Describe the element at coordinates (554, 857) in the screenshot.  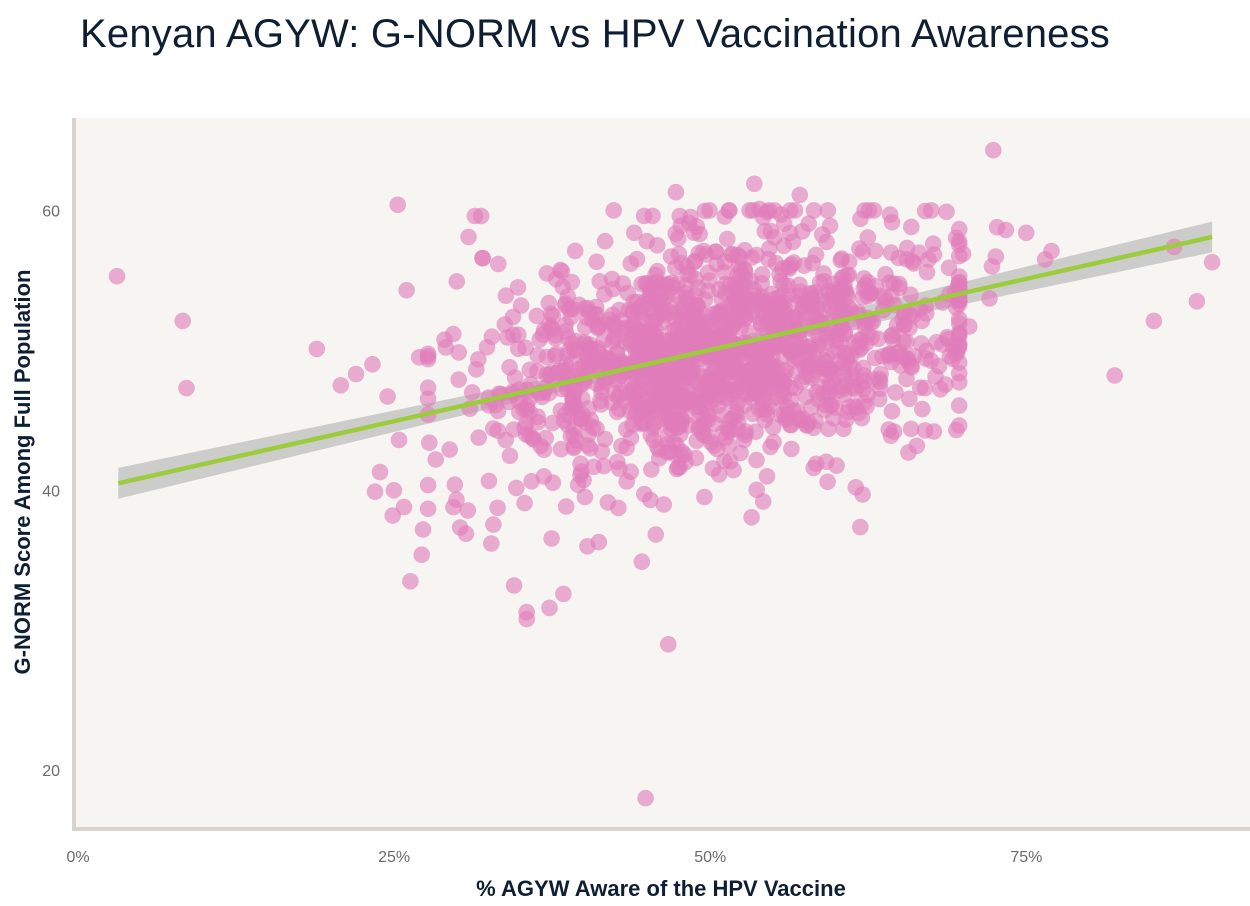
I see `x-tick-labels: 0% 25% 50% 75%` at that location.